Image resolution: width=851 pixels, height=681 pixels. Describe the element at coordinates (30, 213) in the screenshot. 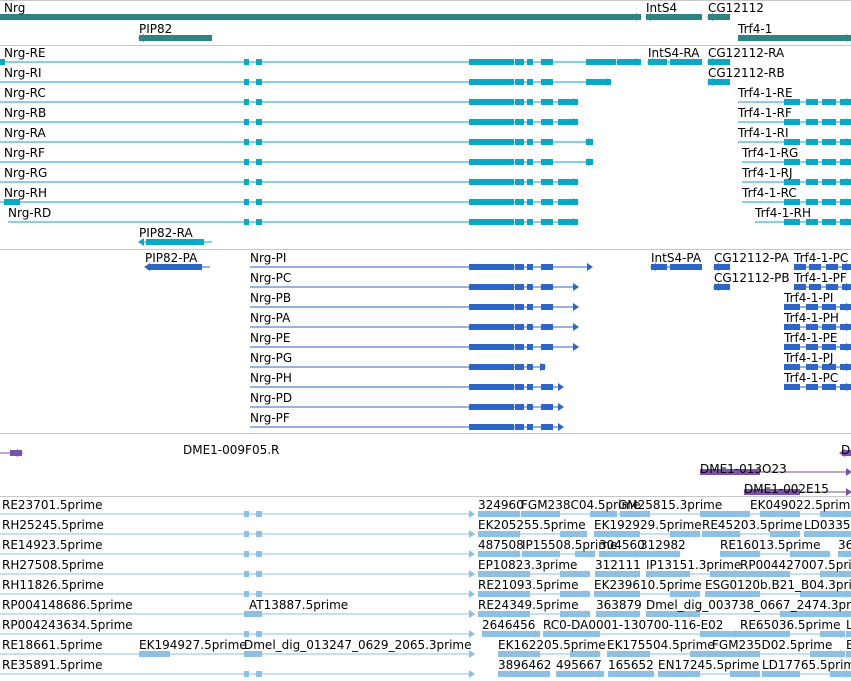

I see `feature-label-nrg-rd: Nrg-RD` at that location.